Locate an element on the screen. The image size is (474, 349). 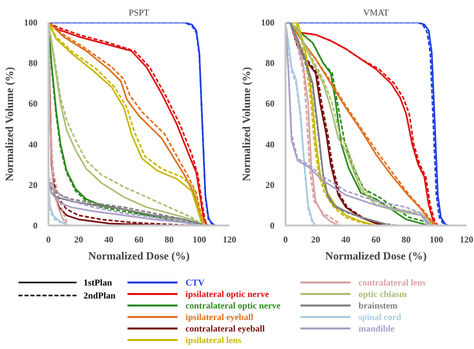
text: brainstem is located at coordinates (378, 305).